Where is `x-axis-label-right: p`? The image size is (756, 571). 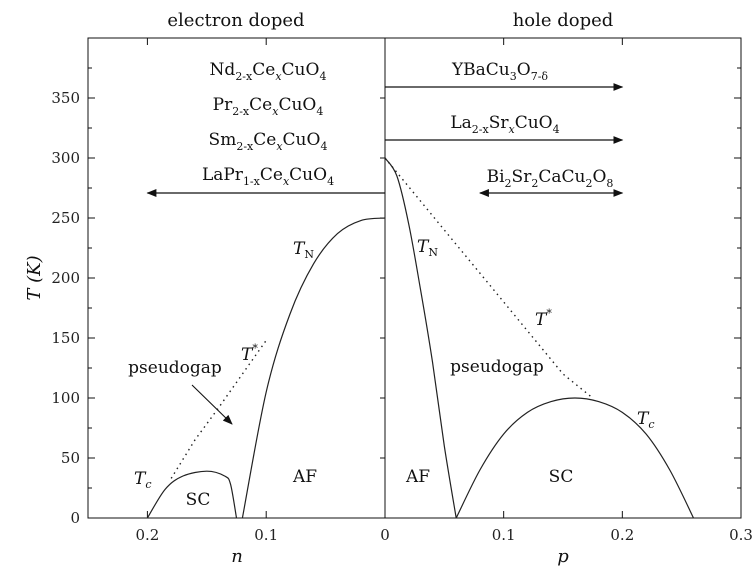
x-axis-label-right: p is located at coordinates (563, 556).